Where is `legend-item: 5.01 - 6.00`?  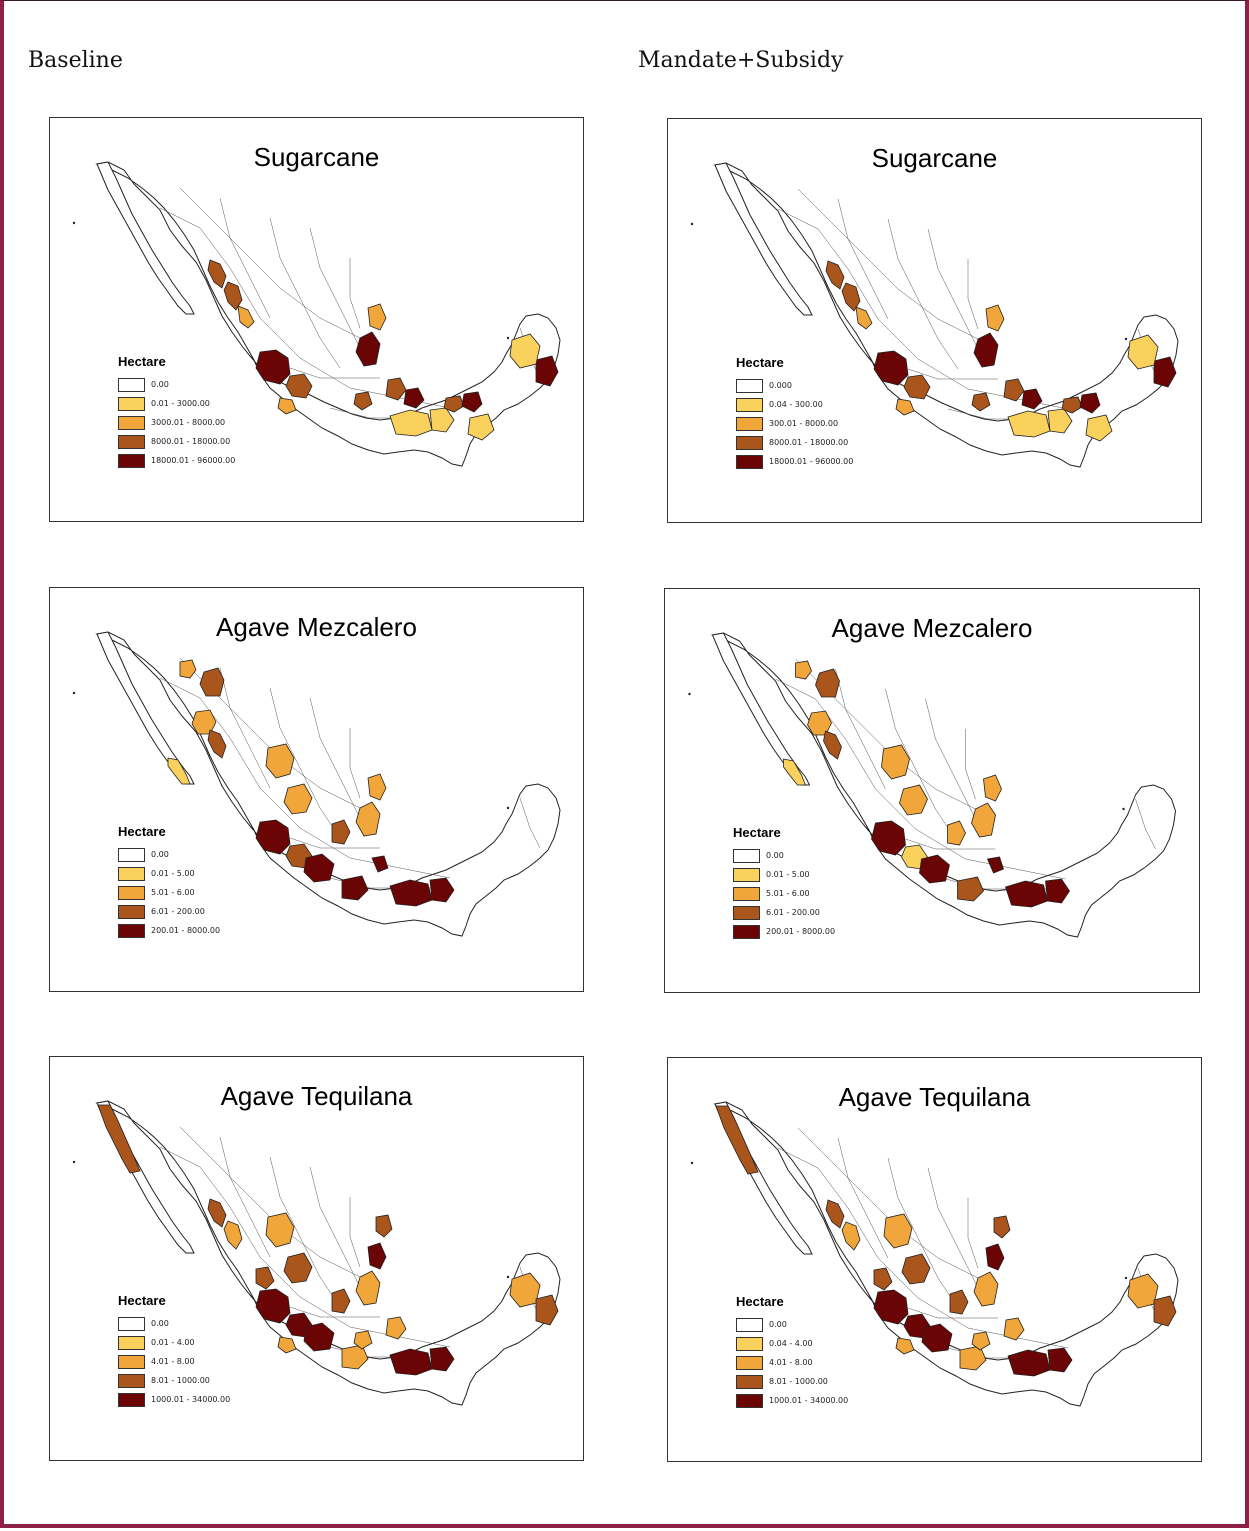 legend-item: 5.01 - 6.00 is located at coordinates (169, 892).